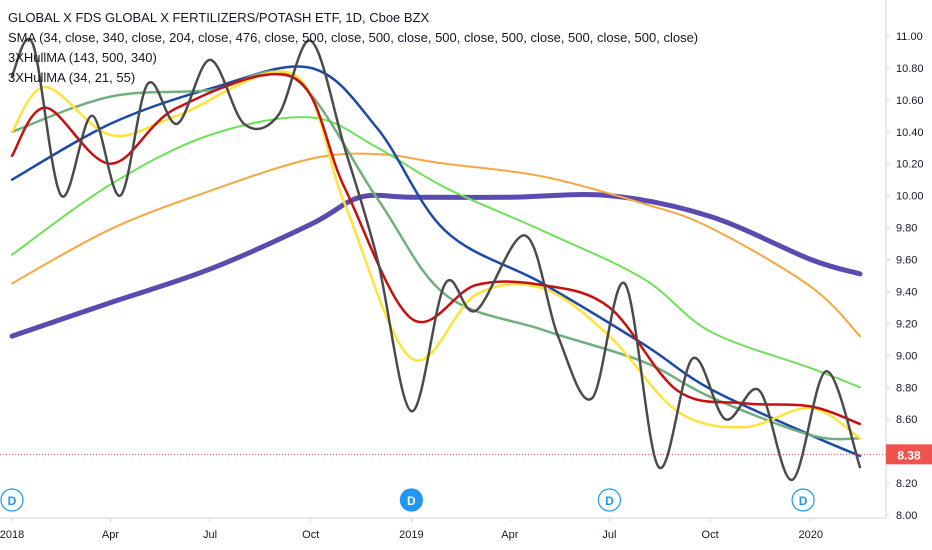 This screenshot has width=932, height=550. Describe the element at coordinates (411, 535) in the screenshot. I see `x-tick-label-4: 2019` at that location.